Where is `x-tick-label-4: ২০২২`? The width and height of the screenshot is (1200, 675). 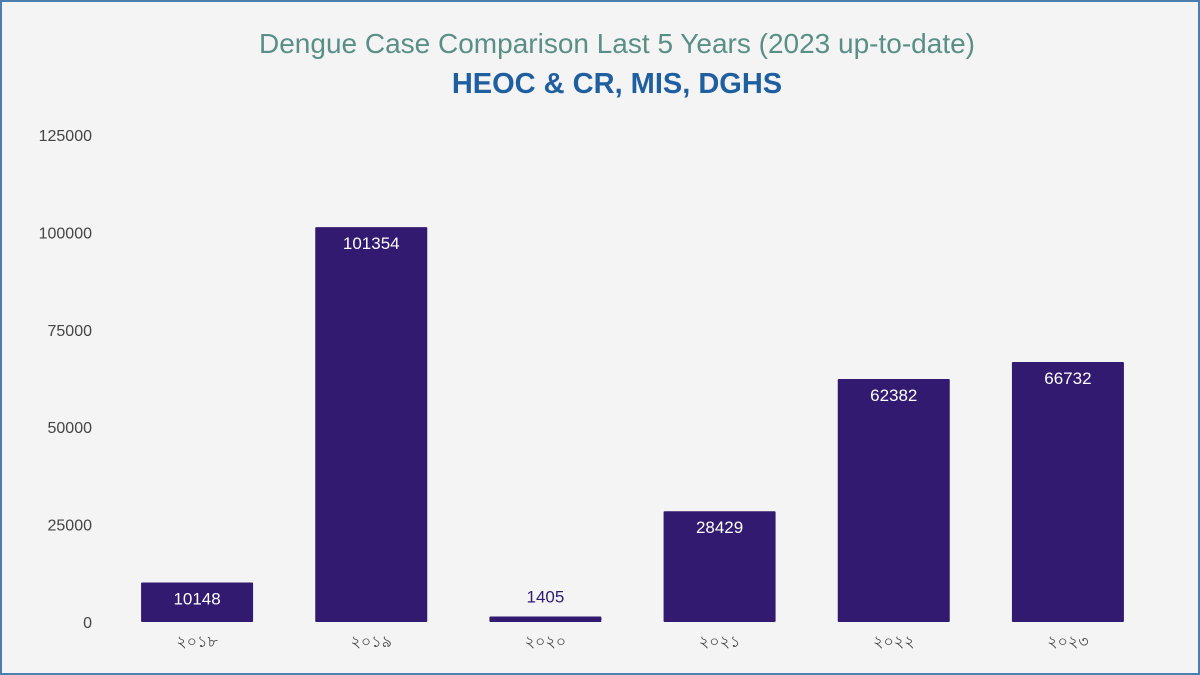
x-tick-label-4: ২০২২ is located at coordinates (894, 642).